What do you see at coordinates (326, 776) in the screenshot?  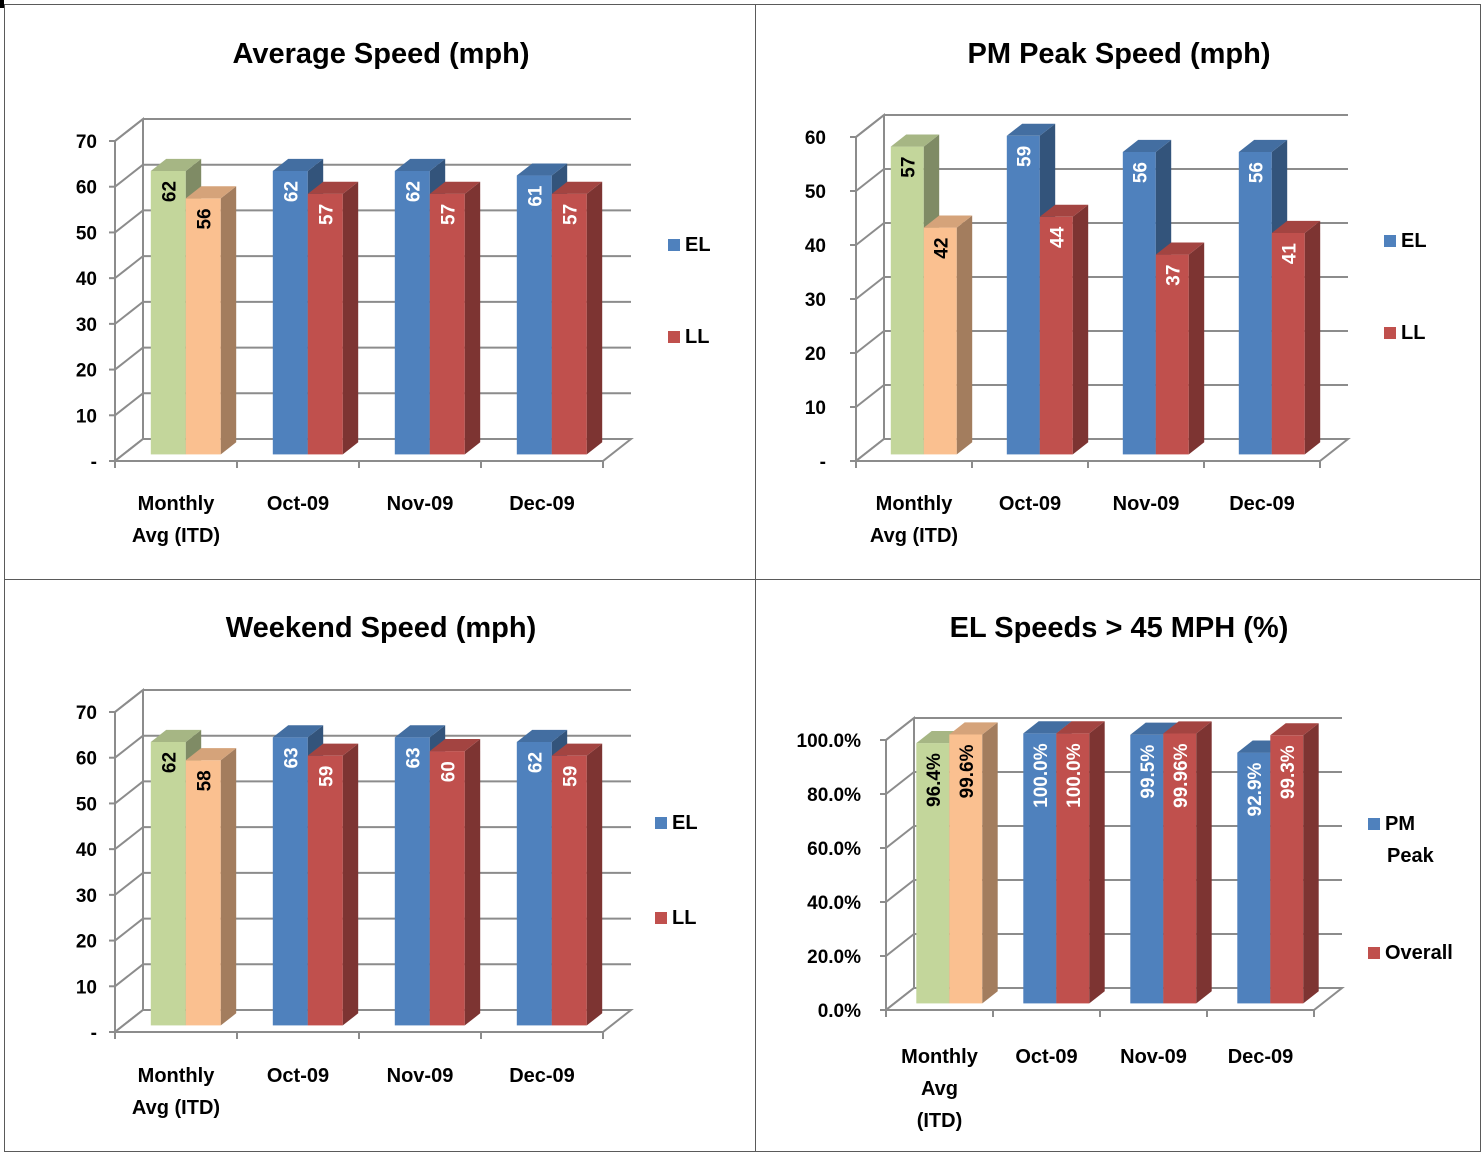 I see `data-label: 59` at bounding box center [326, 776].